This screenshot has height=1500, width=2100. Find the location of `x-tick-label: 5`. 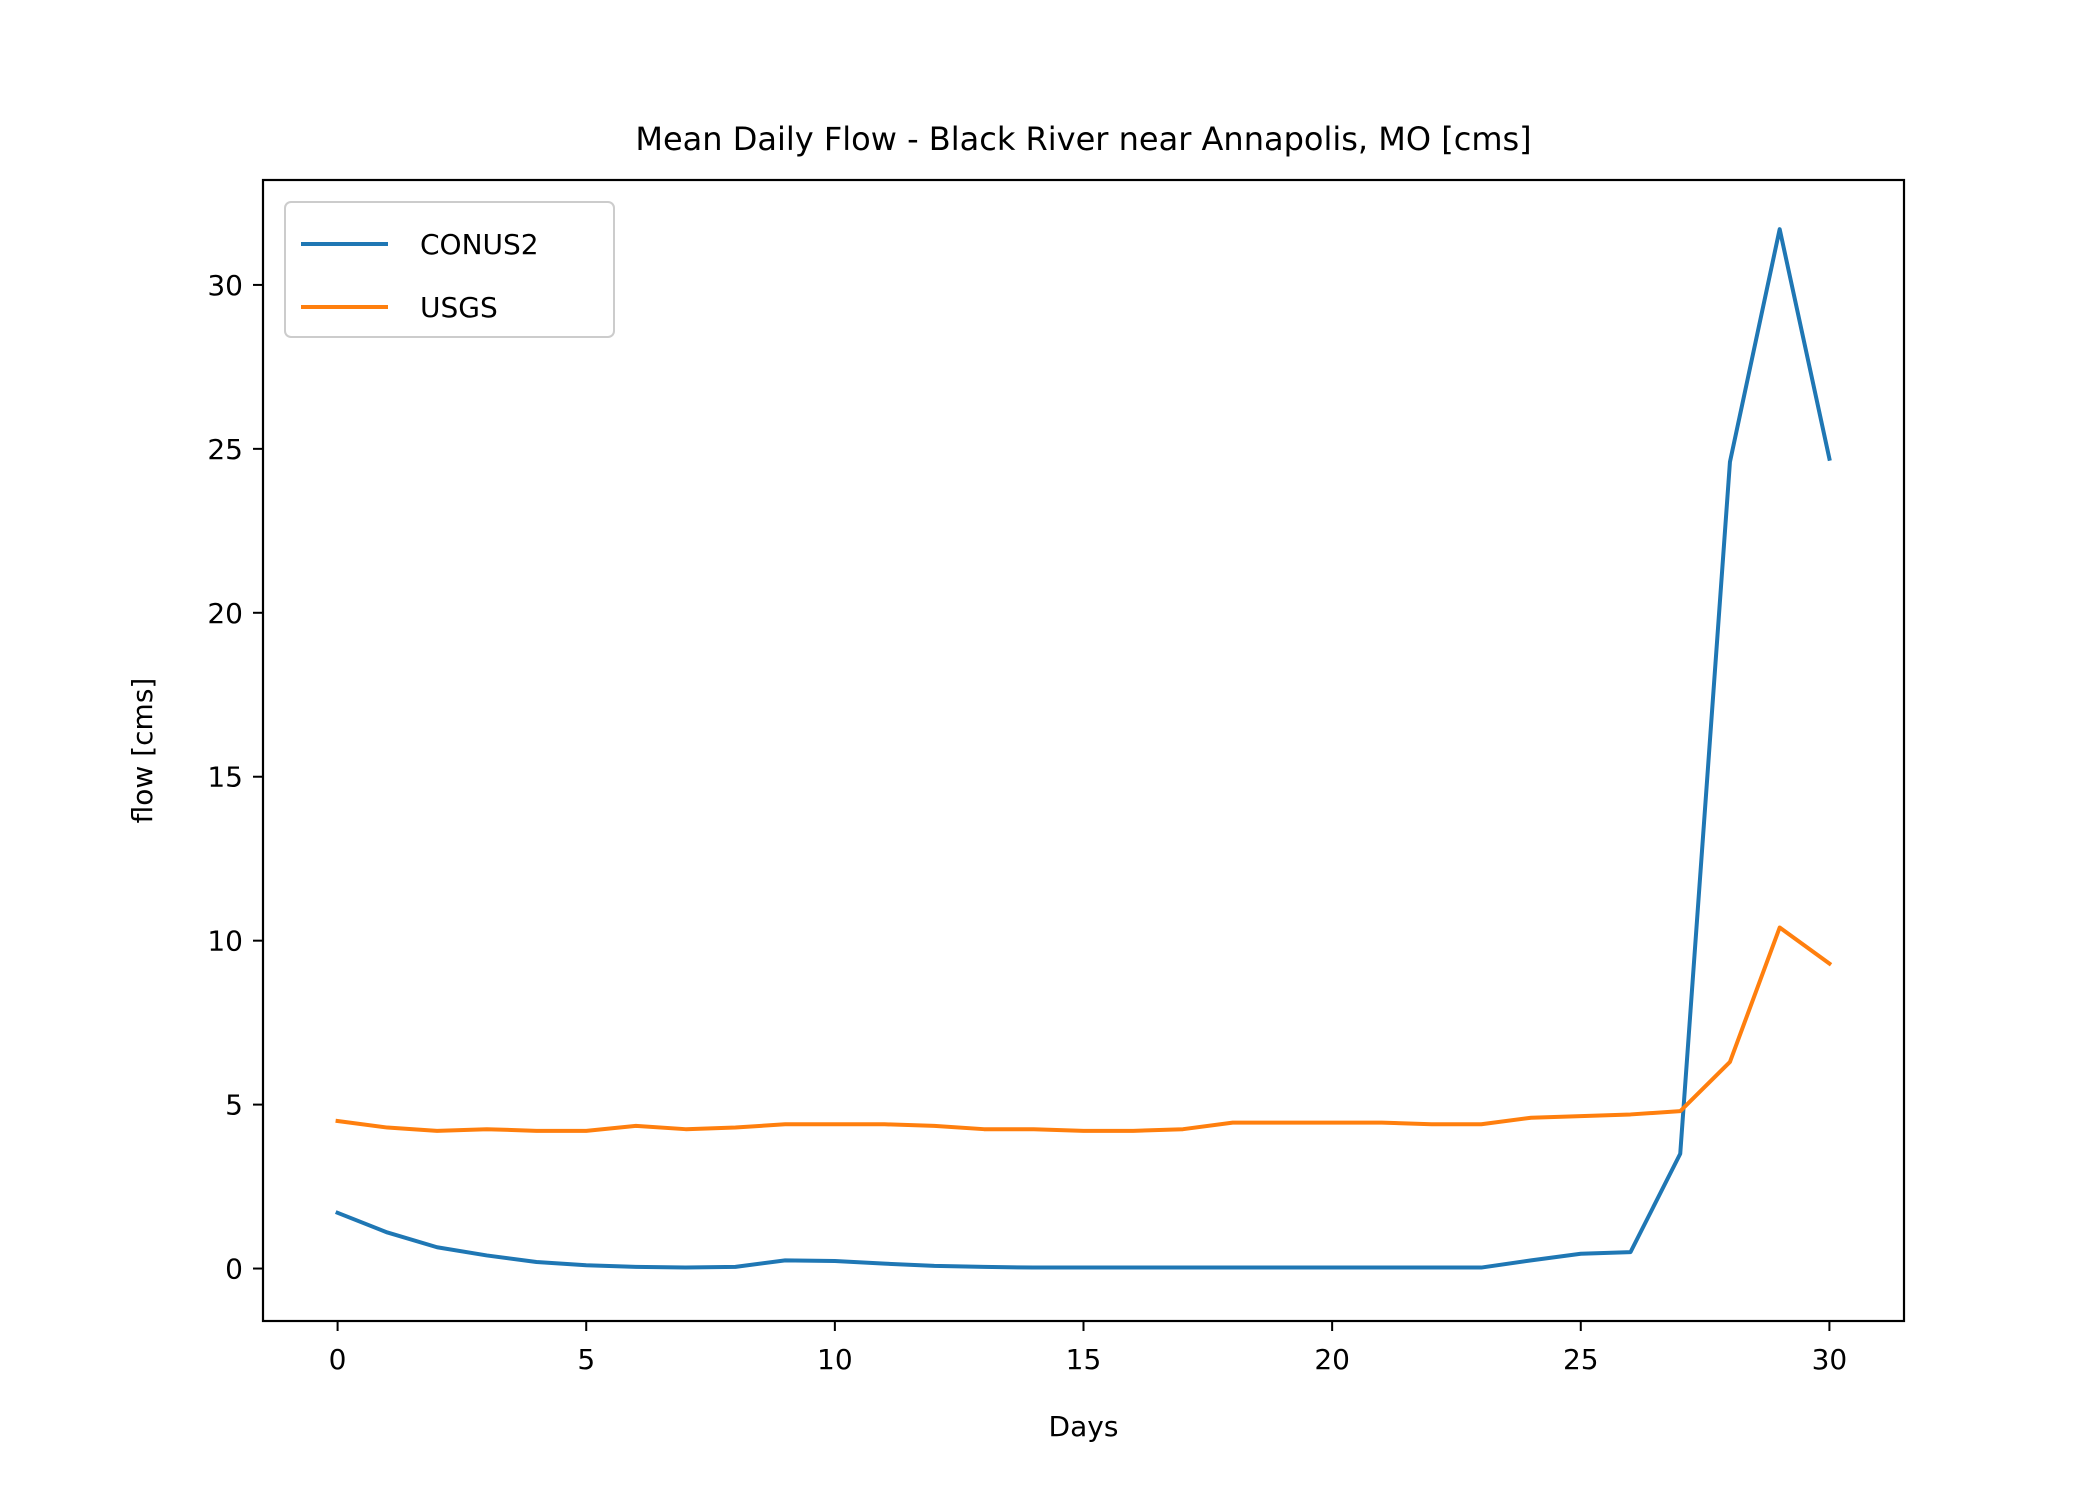

x-tick-label: 5 is located at coordinates (586, 1359).